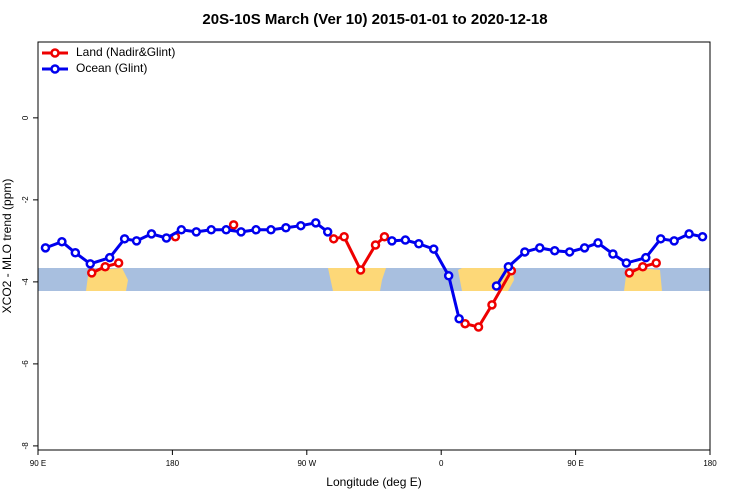  I want to click on legend-label: Ocean (Glint), so click(111, 68).